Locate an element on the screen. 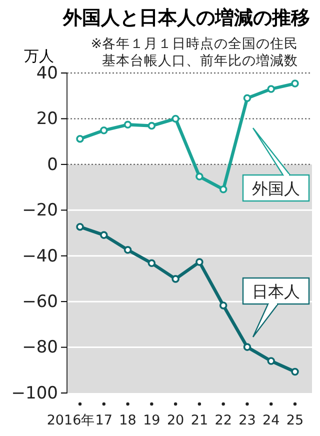 The height and width of the screenshot is (436, 320). x-tick-label: 21 is located at coordinates (199, 420).